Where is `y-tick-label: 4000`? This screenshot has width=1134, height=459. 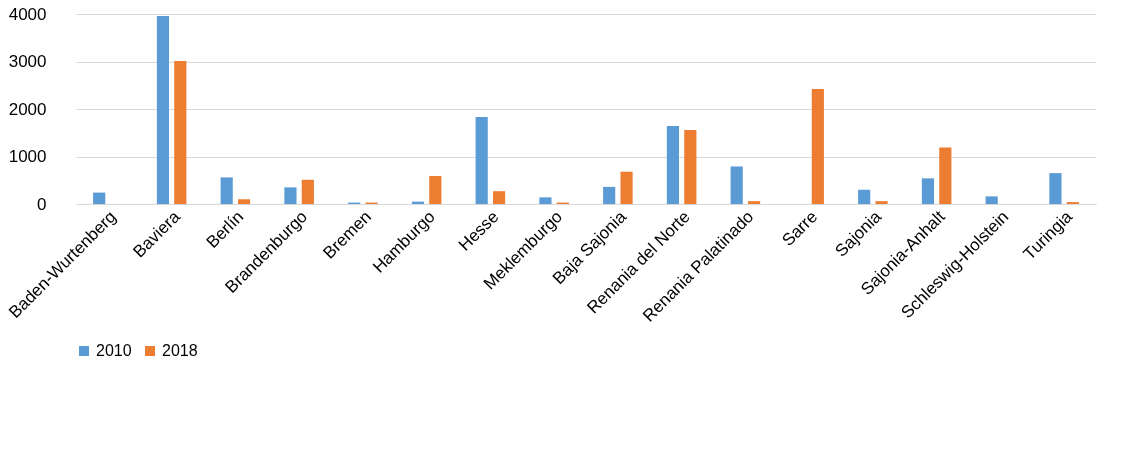
y-tick-label: 4000 is located at coordinates (27, 14).